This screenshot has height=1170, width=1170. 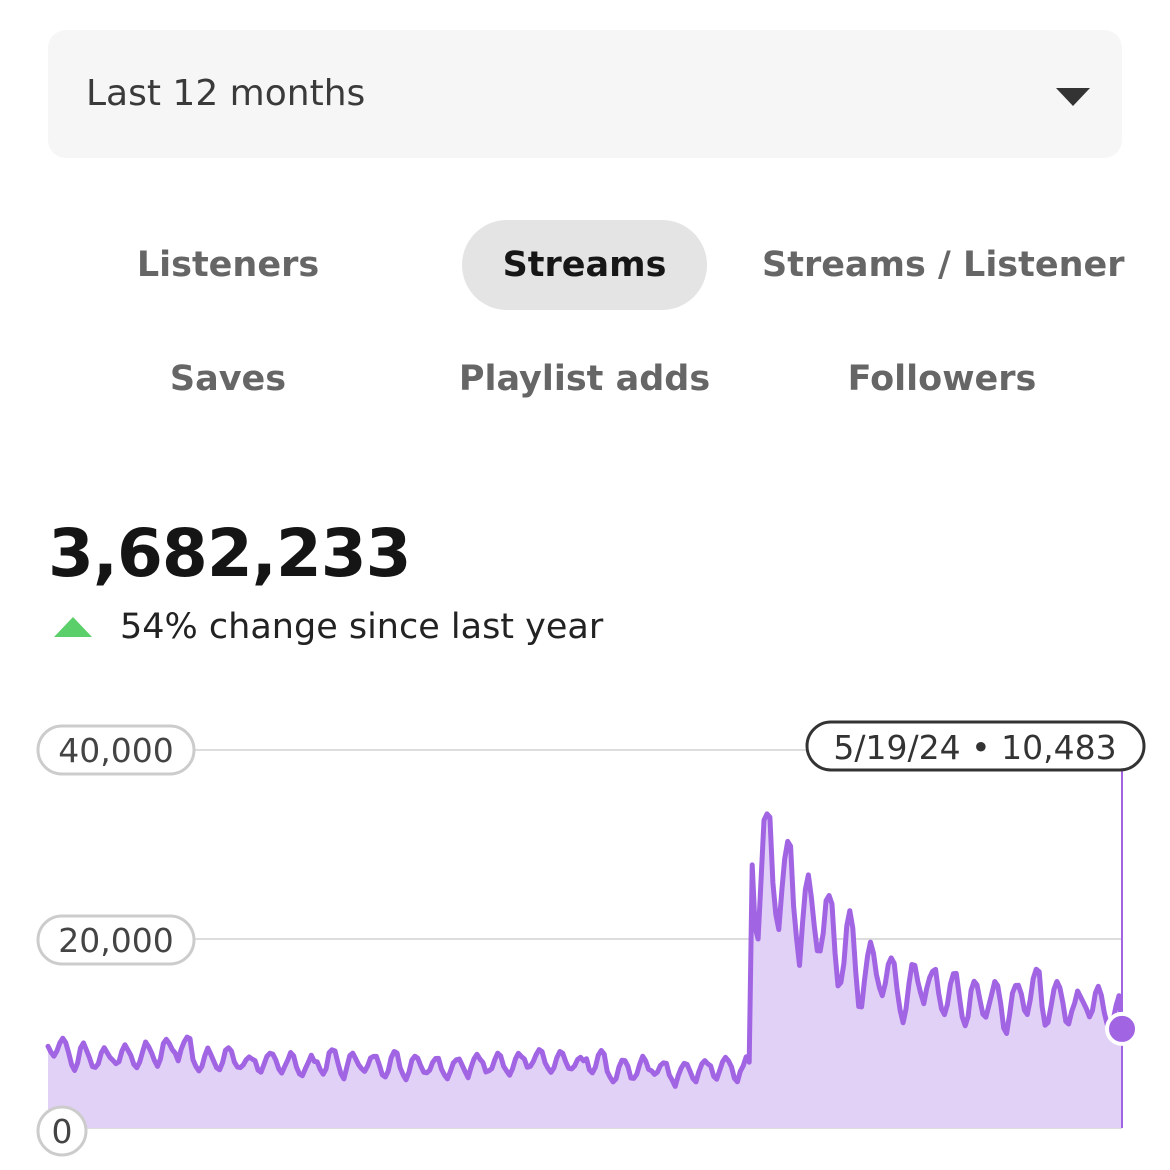 What do you see at coordinates (230, 553) in the screenshot?
I see `total-streams-value: 3,682,233` at bounding box center [230, 553].